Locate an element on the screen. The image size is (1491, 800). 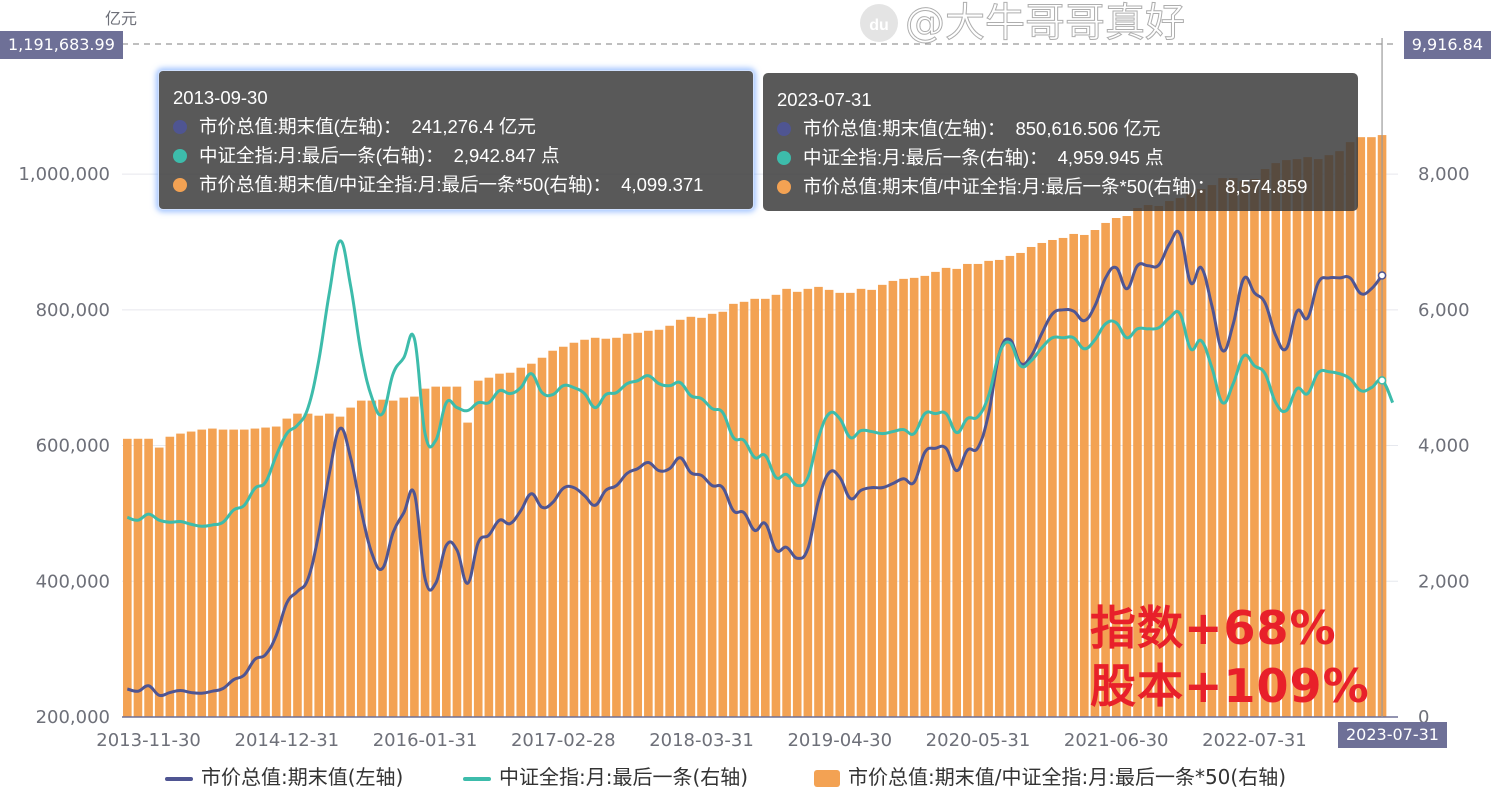
legend-item-ratio: 市价总值:期末值/中证全指:月:最后一条*50(右轴) is located at coordinates (1050, 777).